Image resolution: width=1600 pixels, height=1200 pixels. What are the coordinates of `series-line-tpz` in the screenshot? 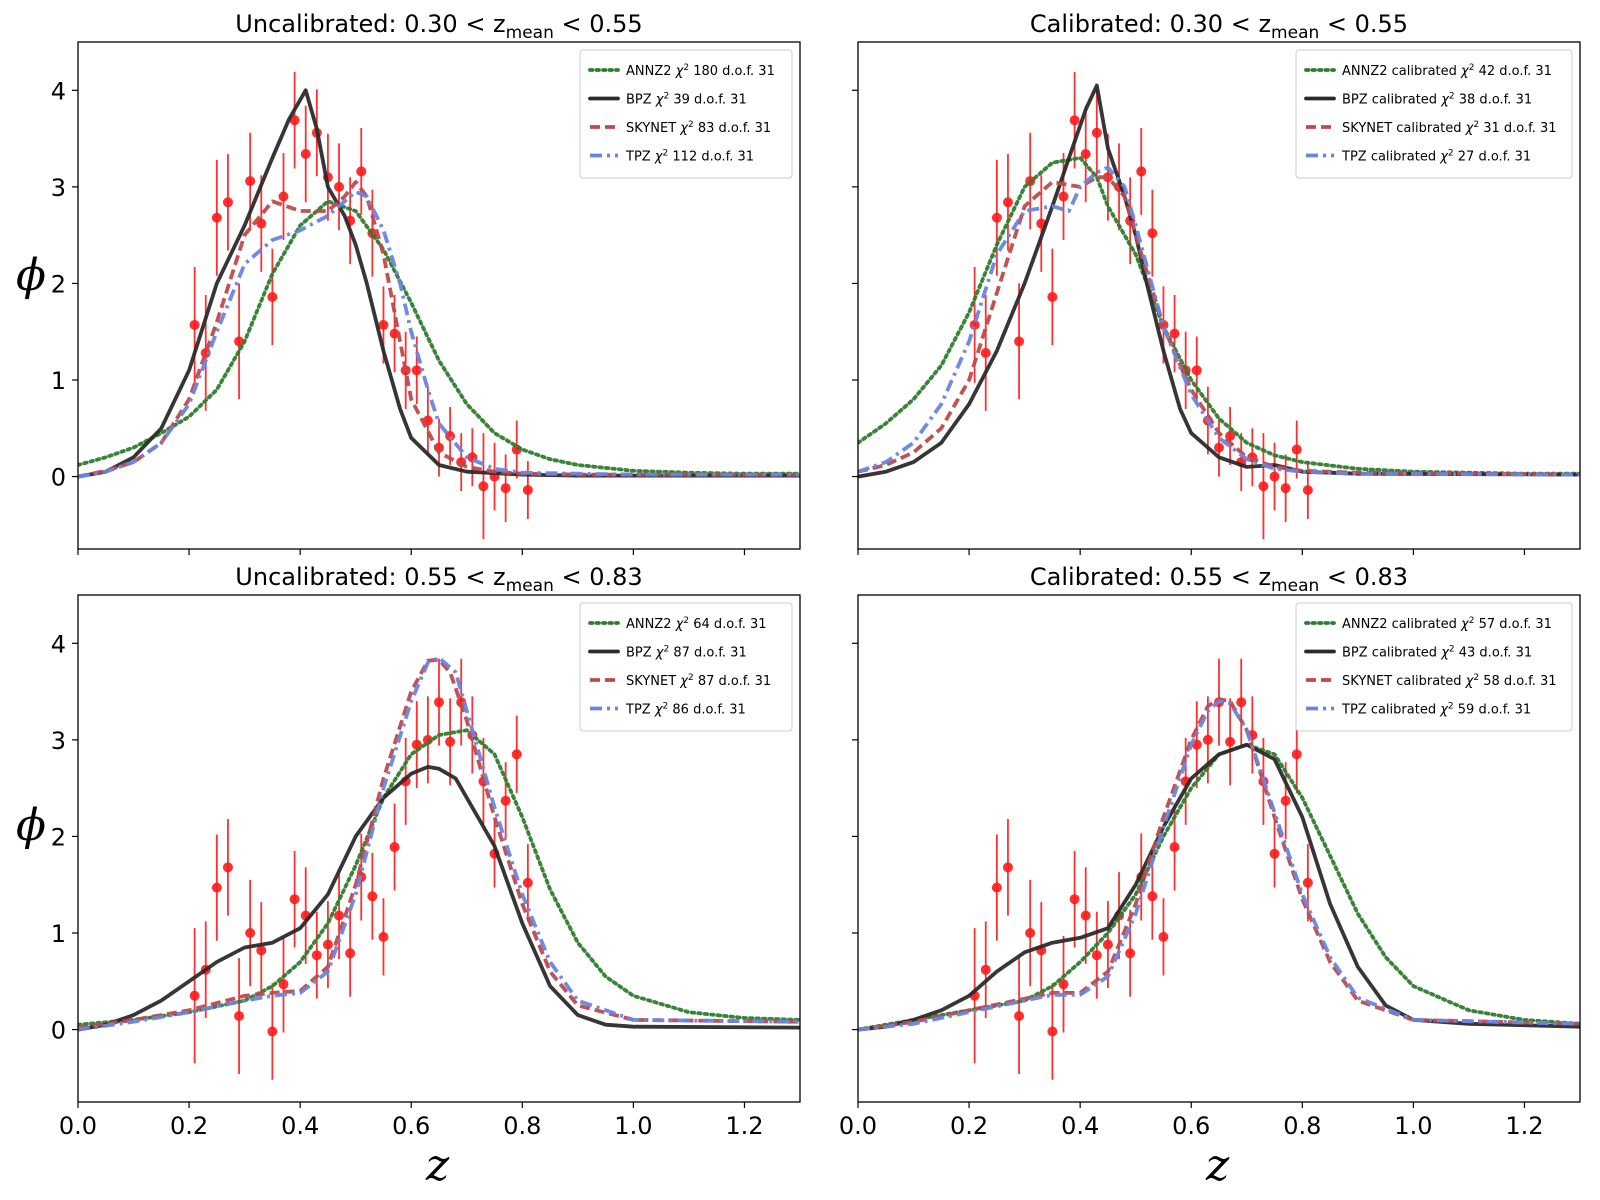 It's located at (1219, 865).